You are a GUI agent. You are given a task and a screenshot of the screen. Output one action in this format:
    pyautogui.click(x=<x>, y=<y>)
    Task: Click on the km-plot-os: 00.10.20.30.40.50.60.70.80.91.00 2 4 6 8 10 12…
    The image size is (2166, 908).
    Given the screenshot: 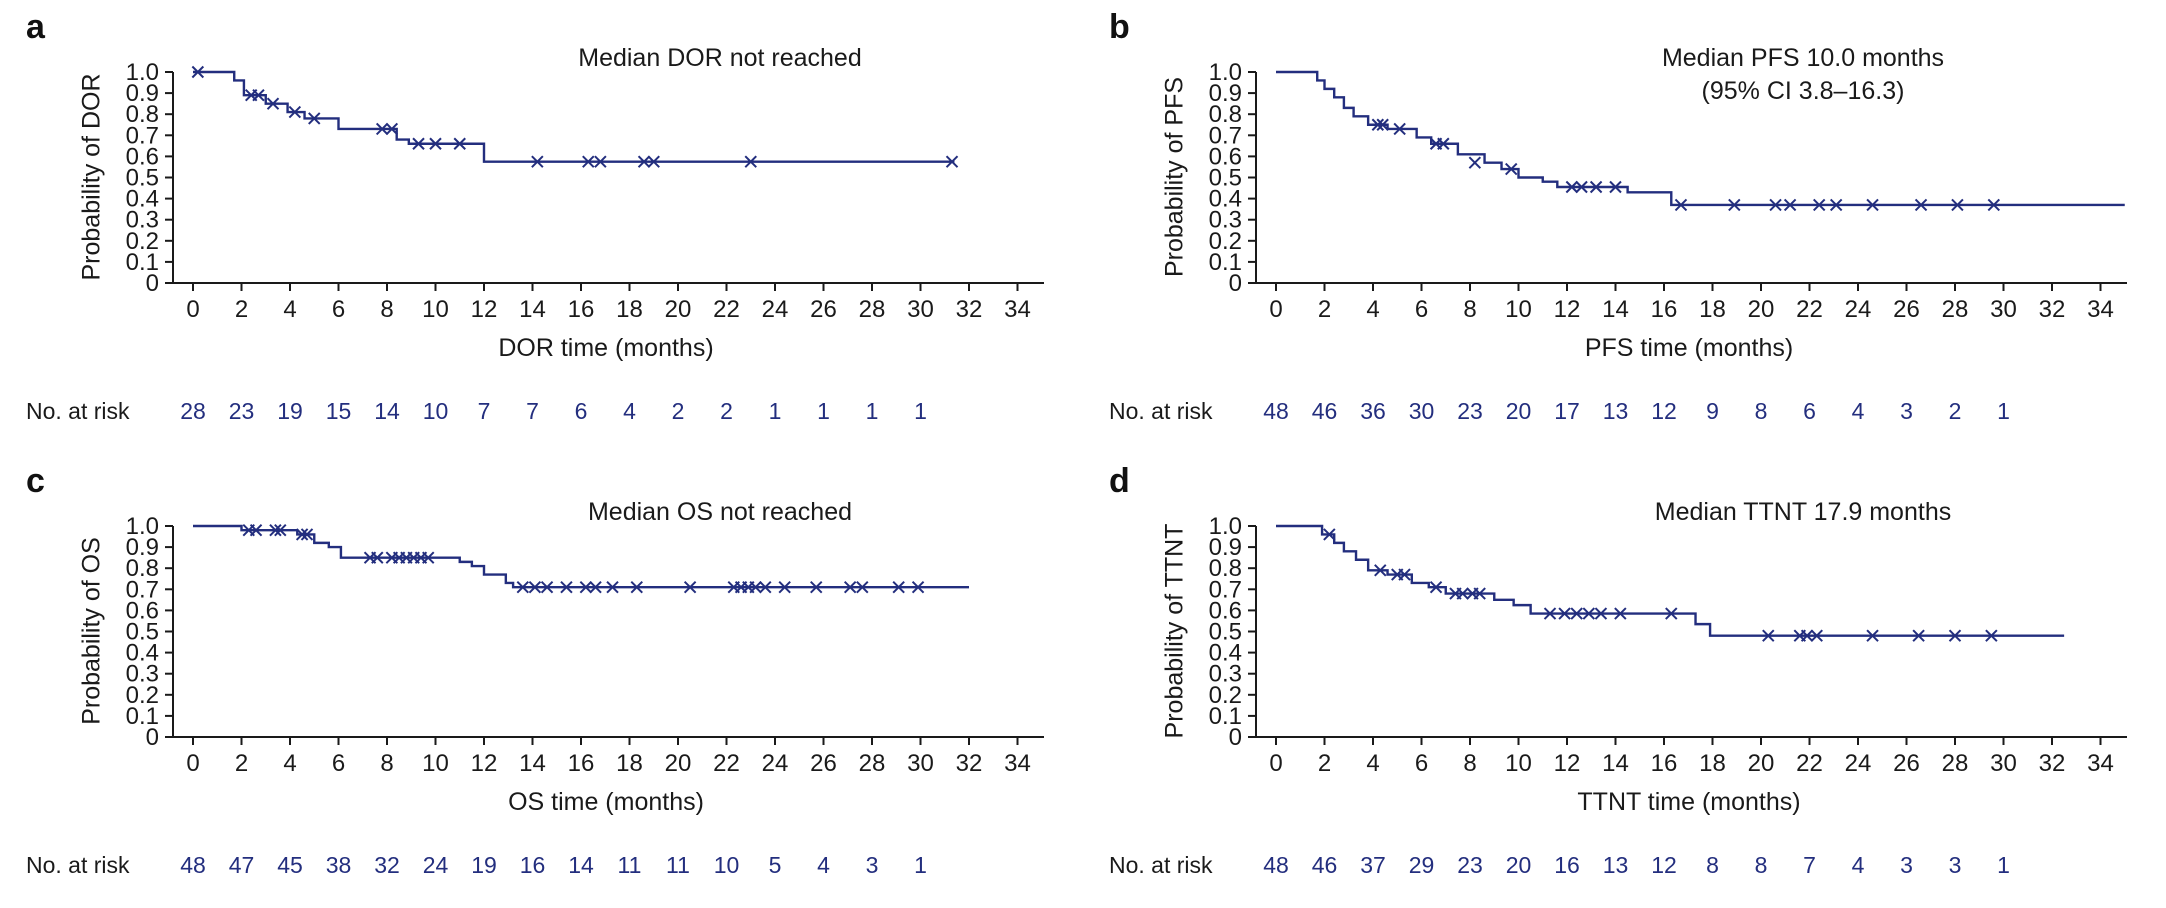 What is the action you would take?
    pyautogui.click(x=585, y=645)
    